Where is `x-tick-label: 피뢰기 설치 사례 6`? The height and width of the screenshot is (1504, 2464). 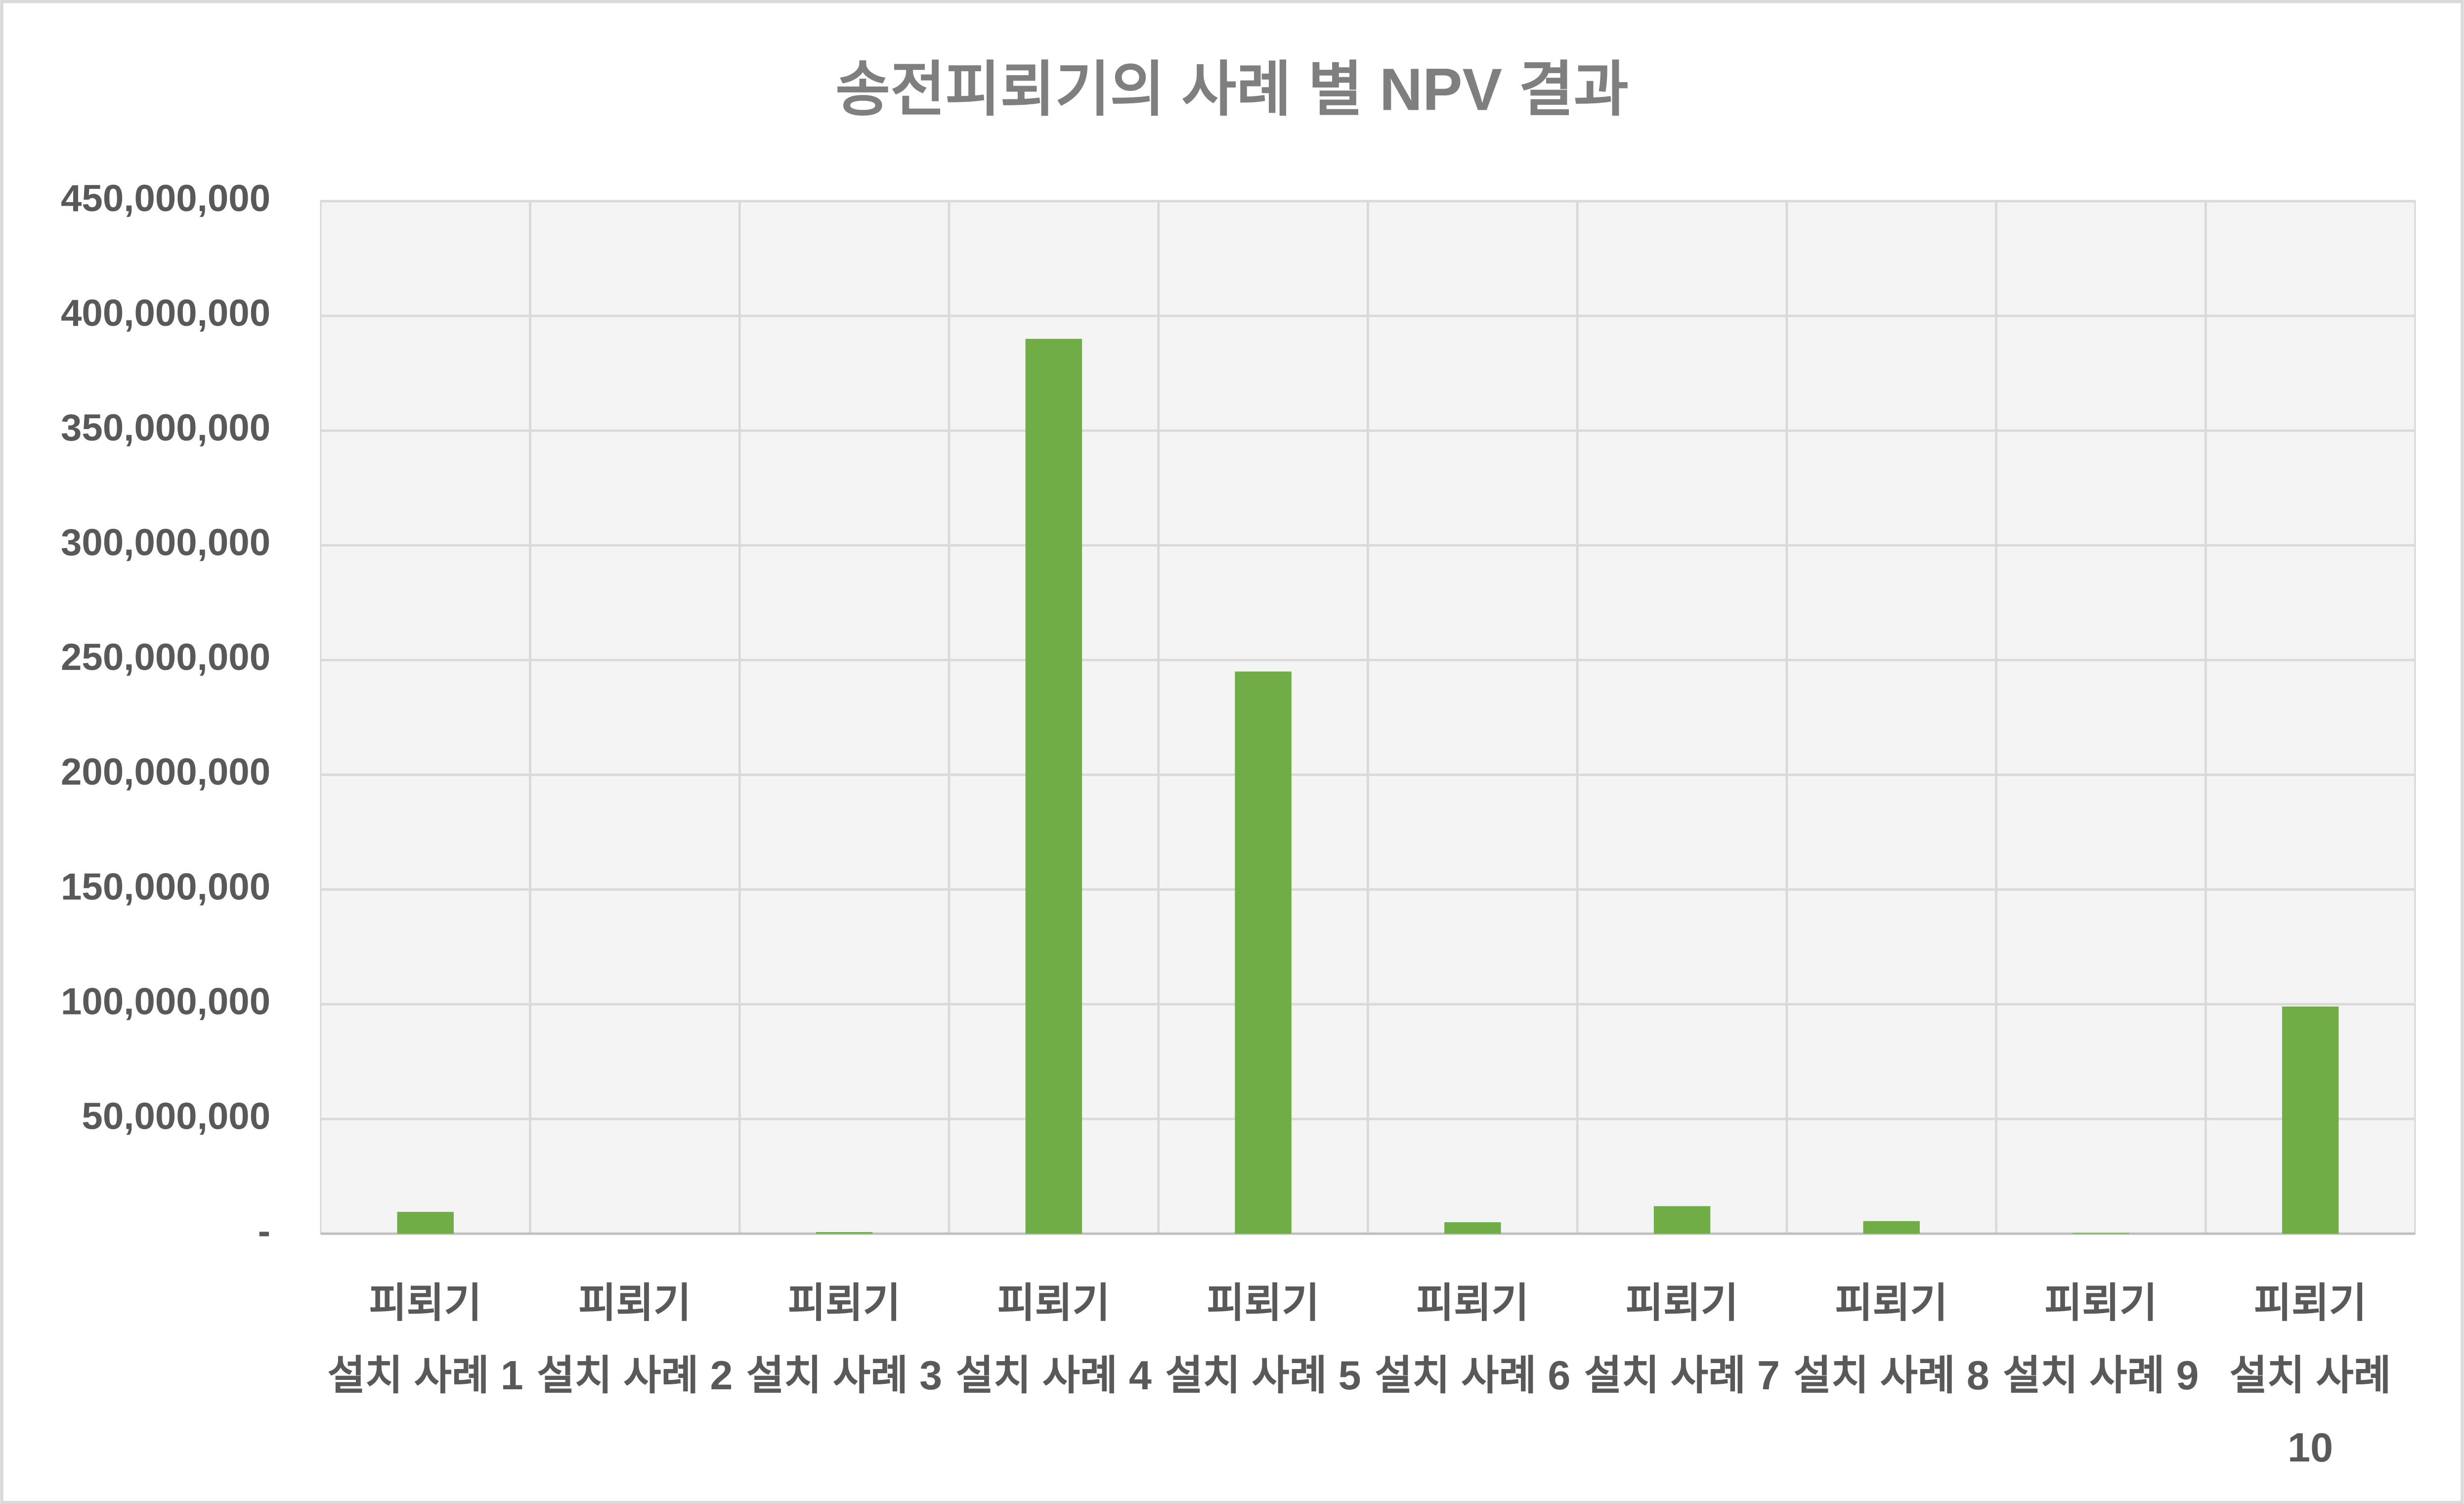
x-tick-label: 피뢰기 설치 사례 6 is located at coordinates (1473, 1339).